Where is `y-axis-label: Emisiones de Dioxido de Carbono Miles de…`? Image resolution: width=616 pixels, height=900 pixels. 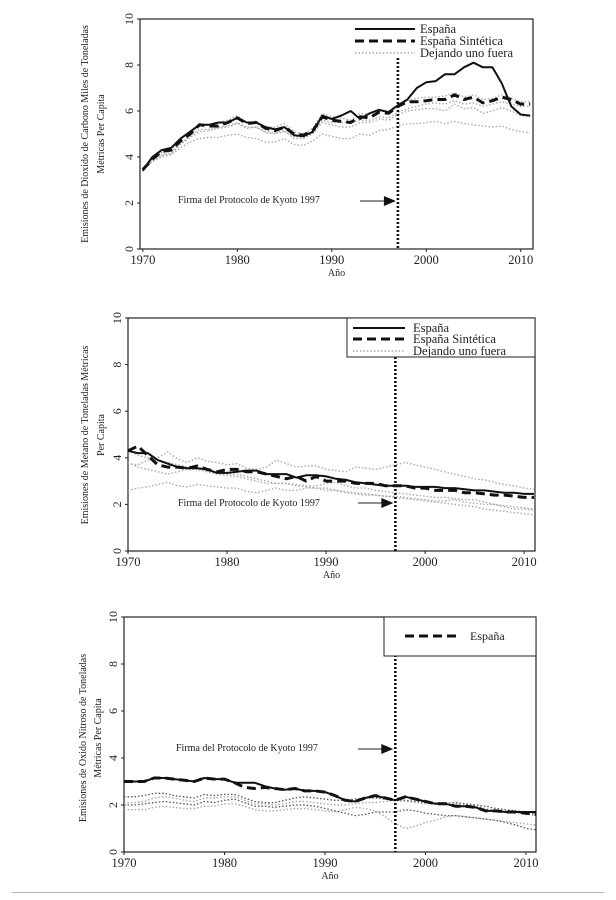
y-axis-label: Emisiones de Dioxido de Carbono Miles de… is located at coordinates (85, 134).